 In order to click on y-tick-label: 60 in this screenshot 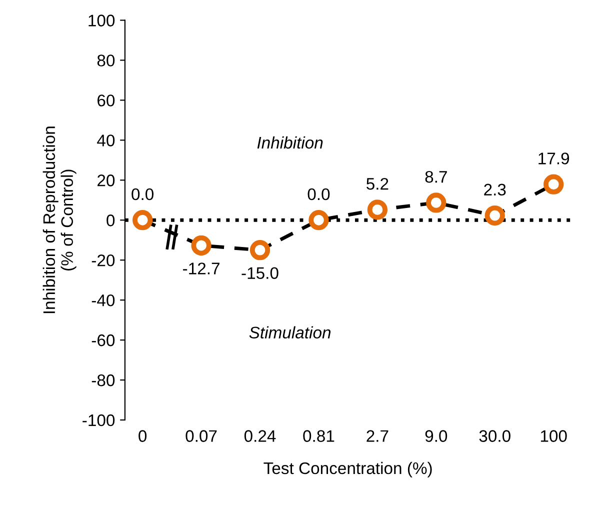, I will do `click(106, 100)`.